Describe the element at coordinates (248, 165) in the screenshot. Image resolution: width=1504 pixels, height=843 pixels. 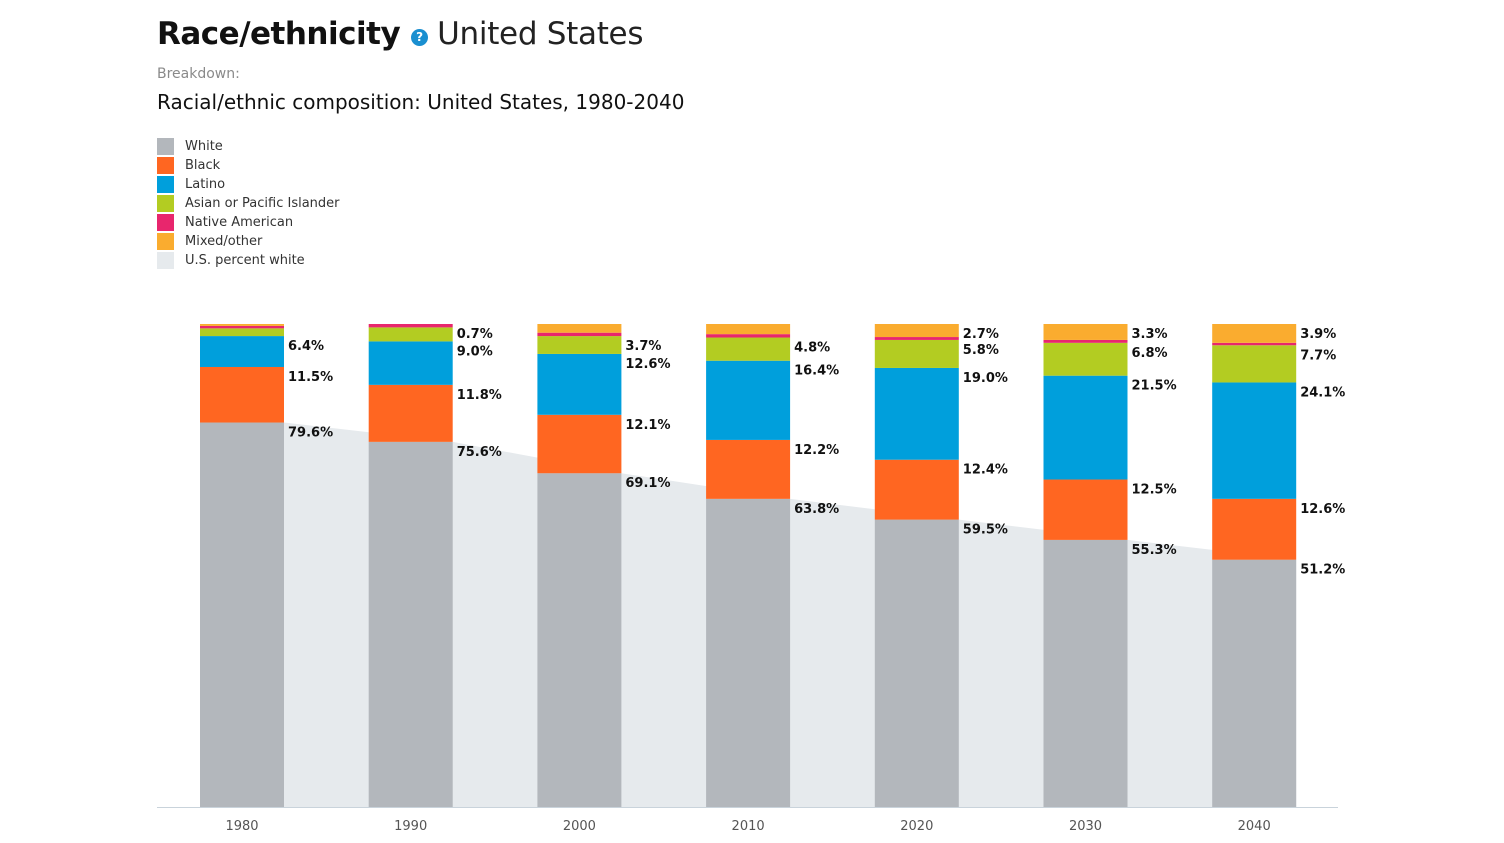
I see `legend-item-black: Black` at that location.